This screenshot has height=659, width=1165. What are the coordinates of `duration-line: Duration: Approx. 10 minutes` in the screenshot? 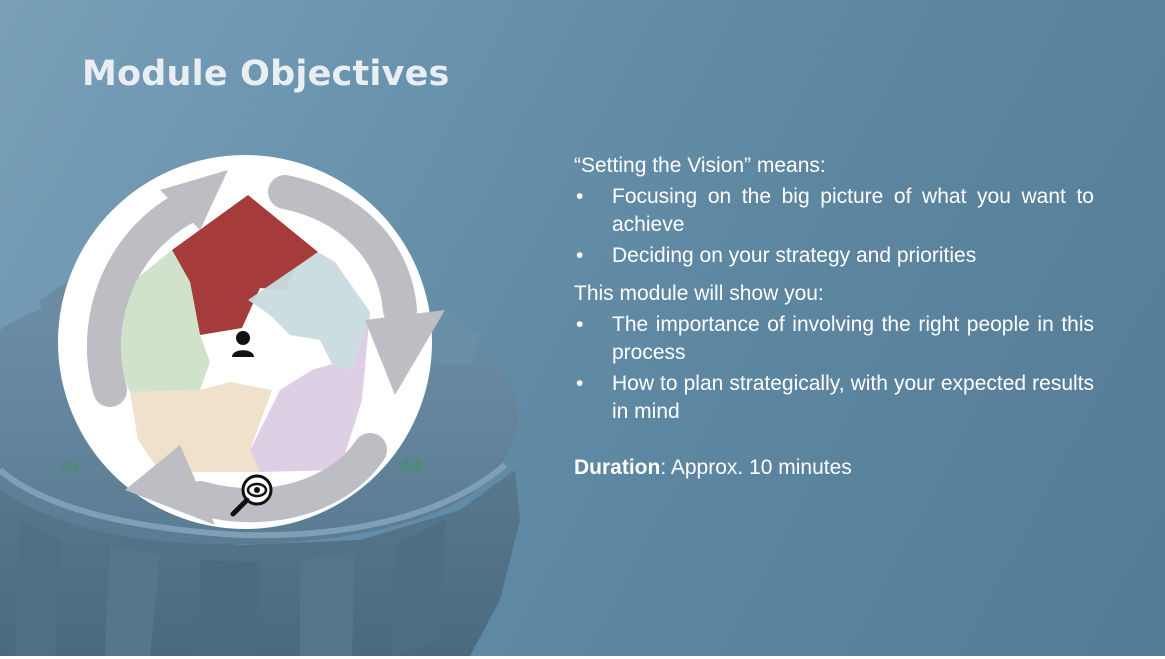 It's located at (834, 468).